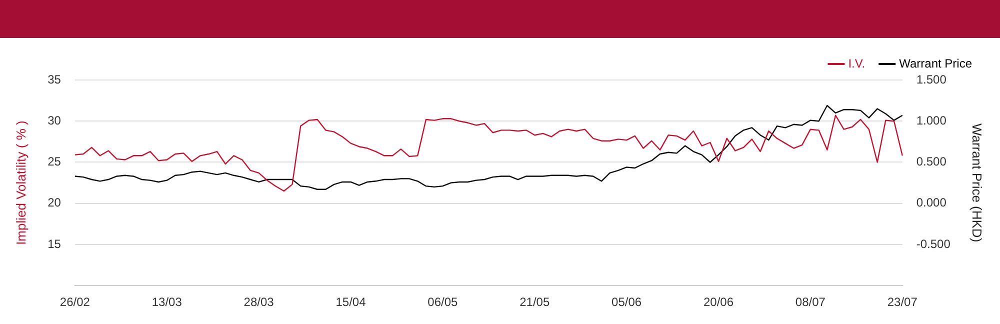  Describe the element at coordinates (443, 302) in the screenshot. I see `x-tick-label: 06/05` at that location.